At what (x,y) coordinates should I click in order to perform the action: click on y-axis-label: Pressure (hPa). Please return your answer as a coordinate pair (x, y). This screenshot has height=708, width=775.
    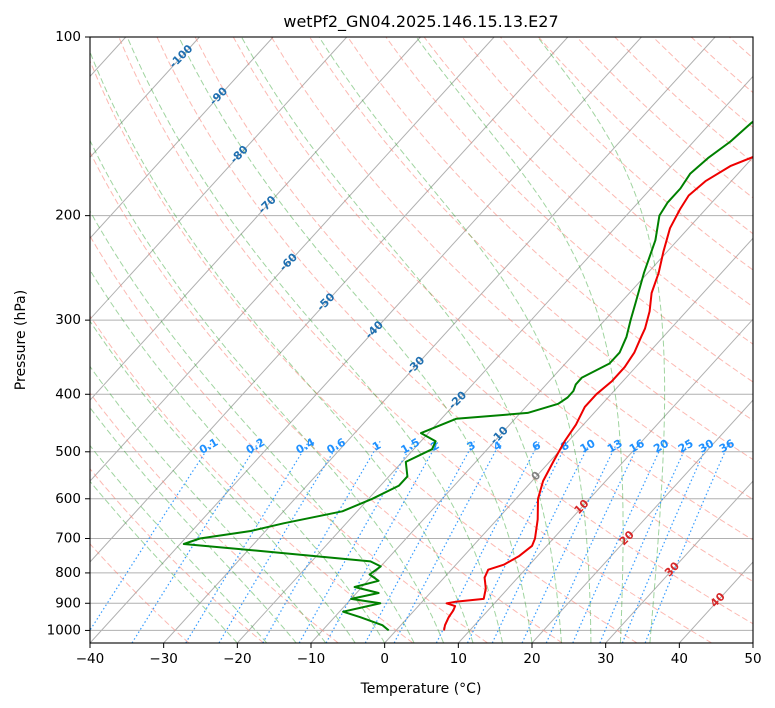
    Looking at the image, I should click on (21, 340).